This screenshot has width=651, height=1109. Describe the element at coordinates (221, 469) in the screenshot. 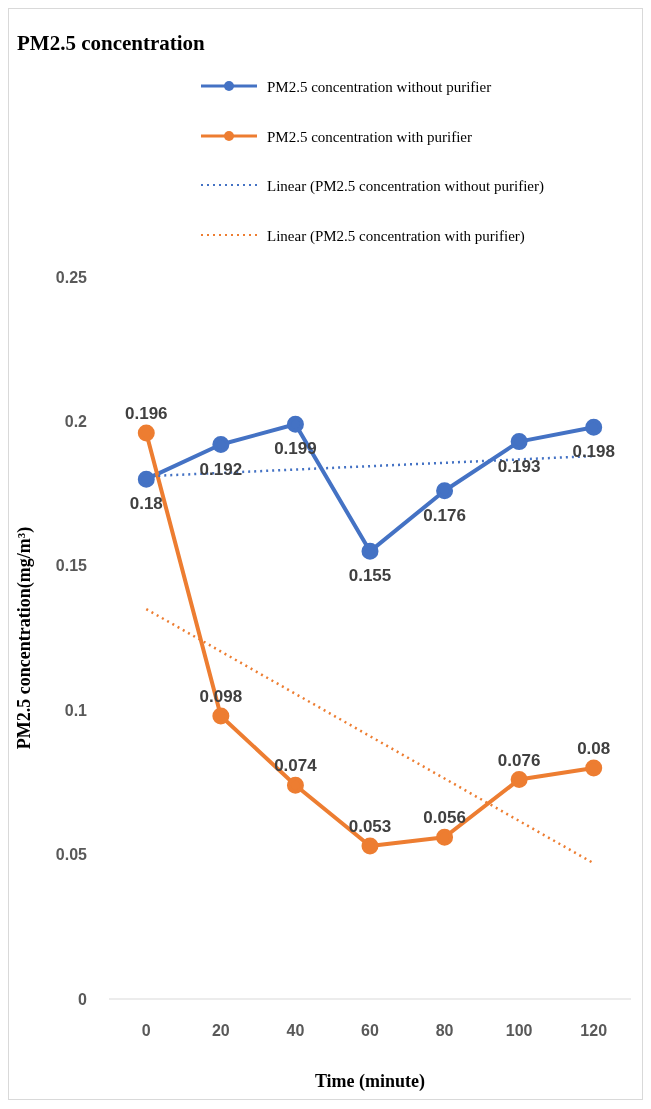

I see `data-label: 0.192` at that location.